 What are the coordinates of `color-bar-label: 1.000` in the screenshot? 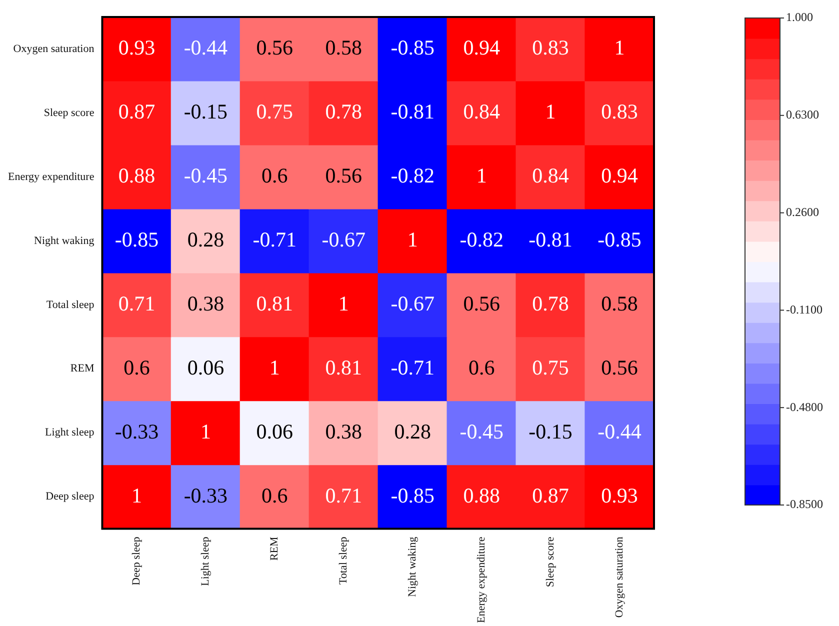 It's located at (799, 17).